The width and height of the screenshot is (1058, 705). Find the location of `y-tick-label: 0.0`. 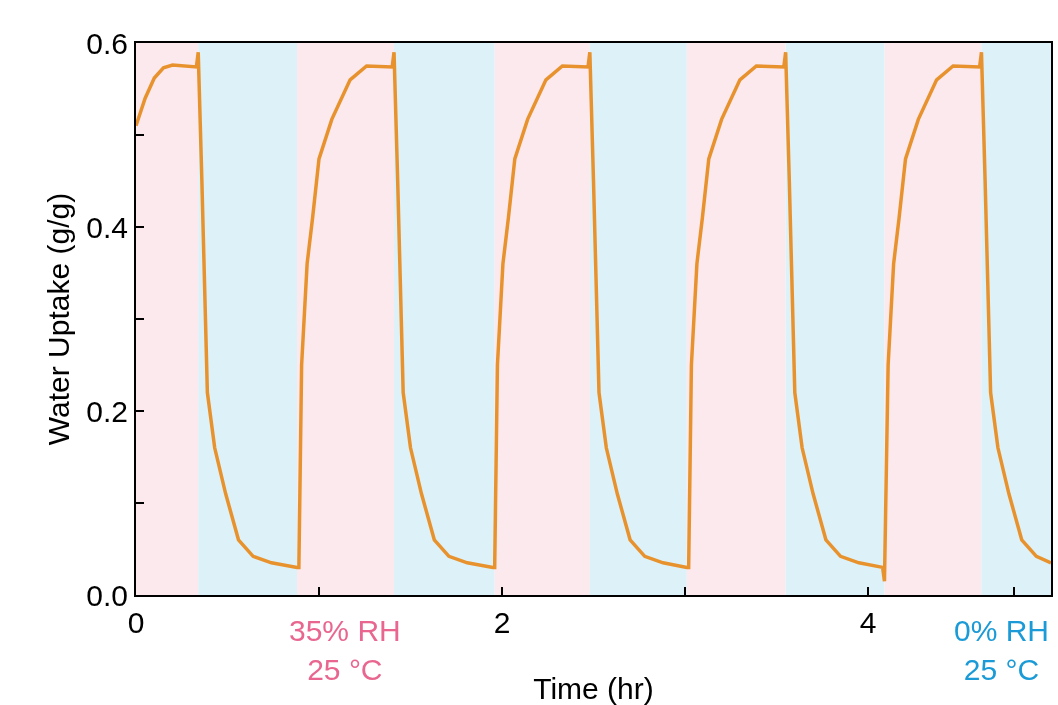

y-tick-label: 0.0 is located at coordinates (107, 595).